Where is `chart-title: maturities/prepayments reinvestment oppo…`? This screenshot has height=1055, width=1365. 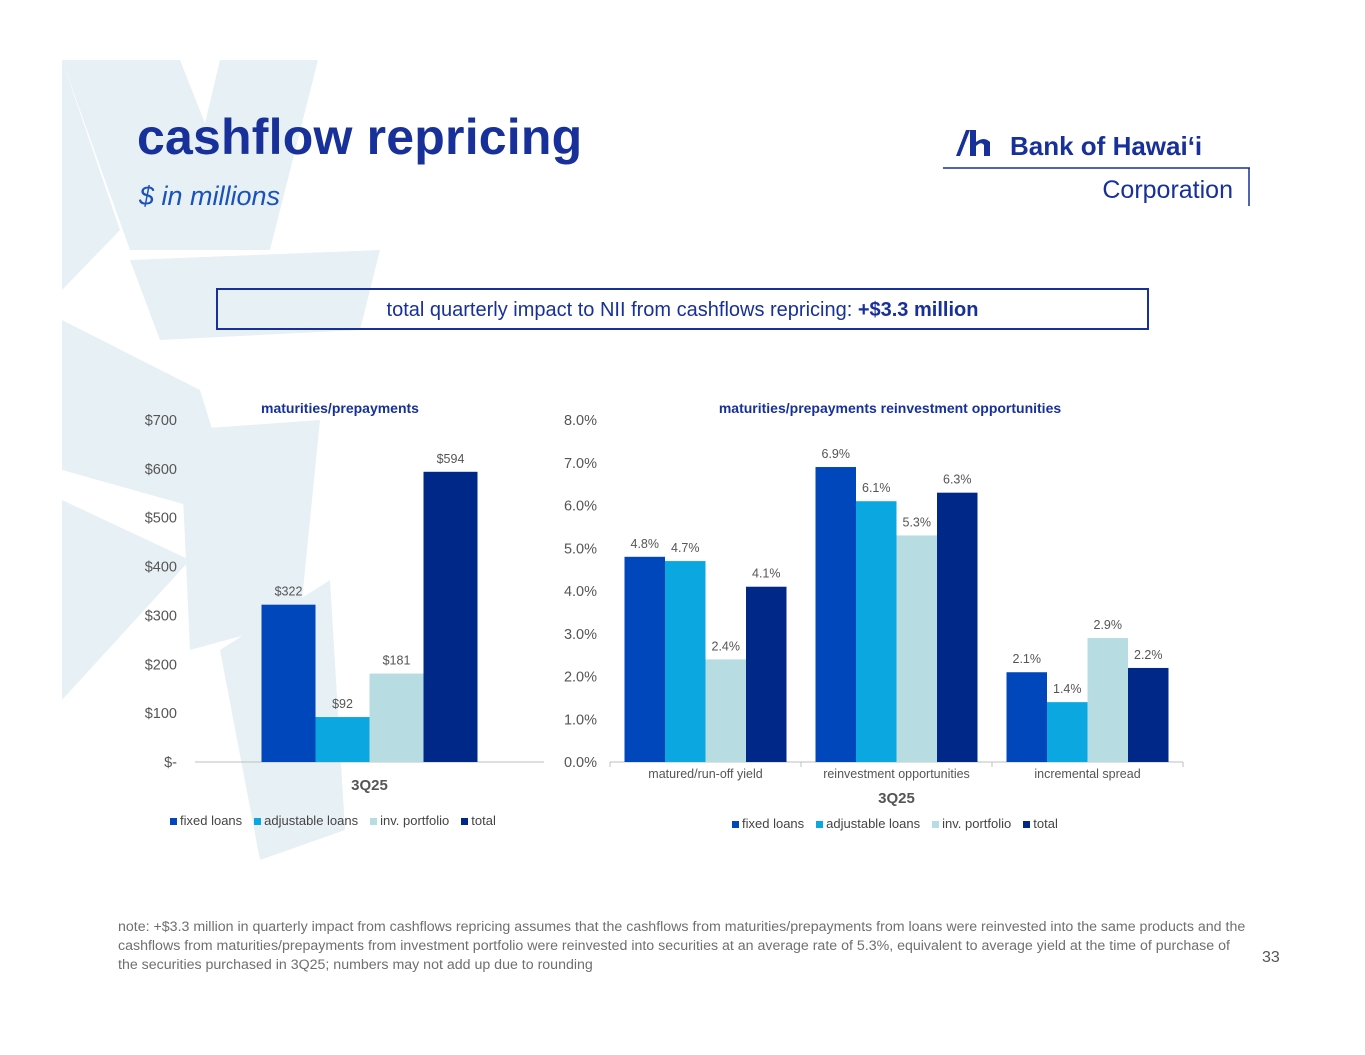
chart-title: maturities/prepayments reinvestment oppo… is located at coordinates (890, 408).